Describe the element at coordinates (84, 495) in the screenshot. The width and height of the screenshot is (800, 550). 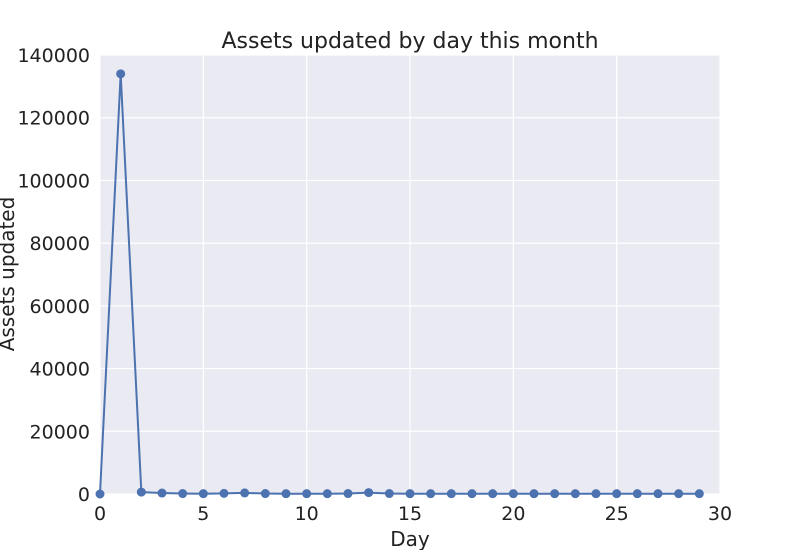
I see `y-tick-label: 0` at that location.